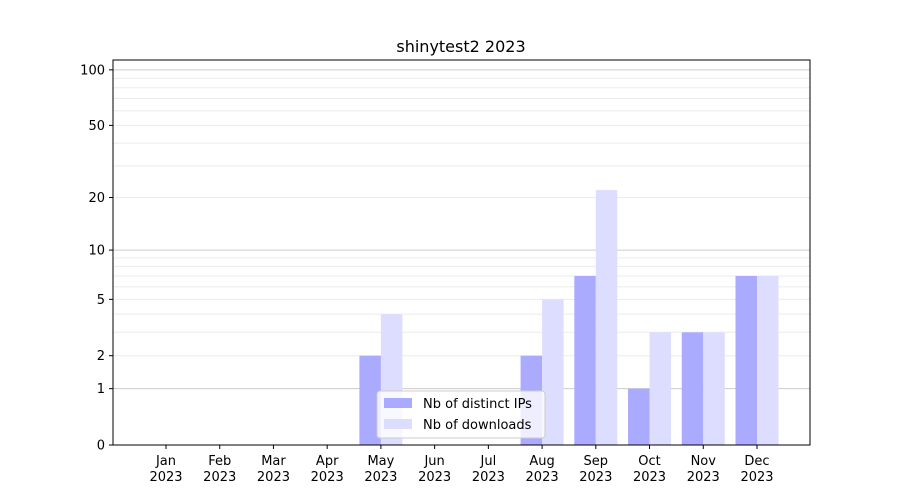 The width and height of the screenshot is (900, 504). What do you see at coordinates (542, 469) in the screenshot?
I see `x-tick-label: Aug 2023` at bounding box center [542, 469].